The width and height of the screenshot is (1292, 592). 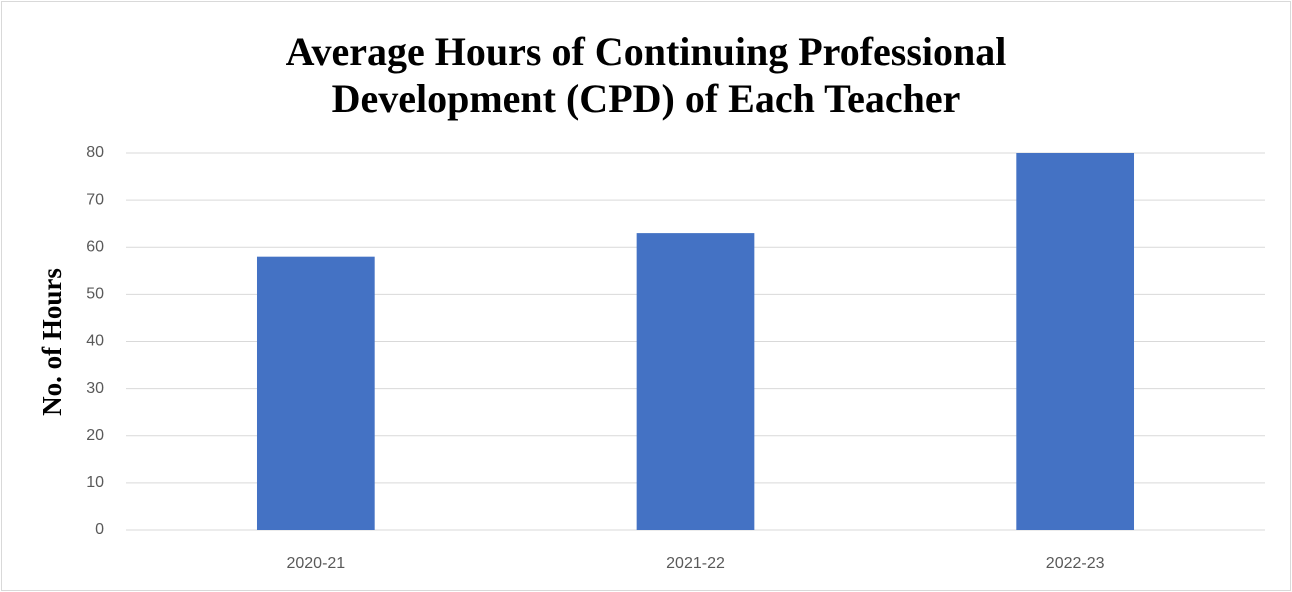 What do you see at coordinates (95, 199) in the screenshot?
I see `y-tick-label: 70` at bounding box center [95, 199].